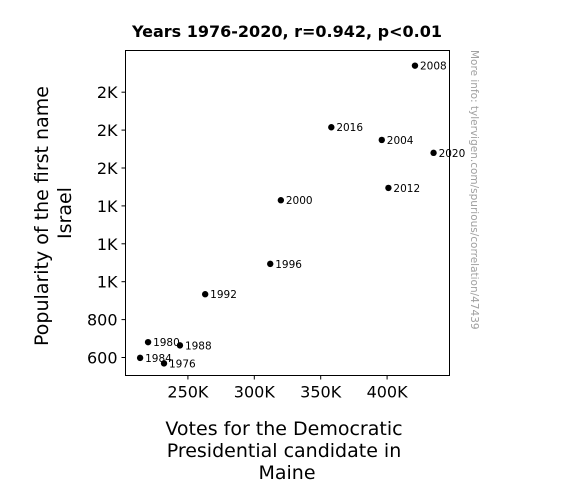 The height and width of the screenshot is (500, 575). Describe the element at coordinates (182, 364) in the screenshot. I see `data-point-label: 1976` at that location.